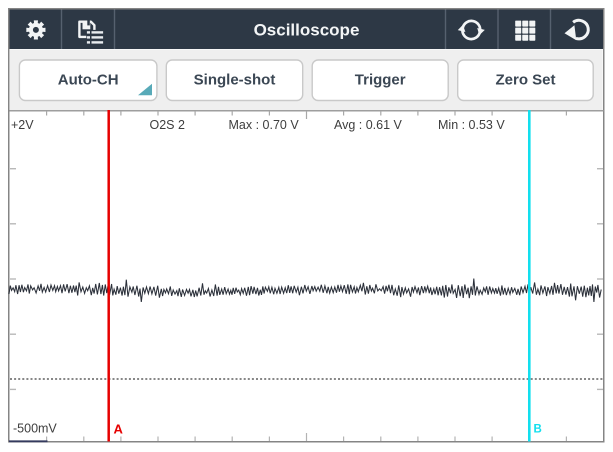  What do you see at coordinates (525, 80) in the screenshot?
I see `svg-text: Zero Set` at bounding box center [525, 80].